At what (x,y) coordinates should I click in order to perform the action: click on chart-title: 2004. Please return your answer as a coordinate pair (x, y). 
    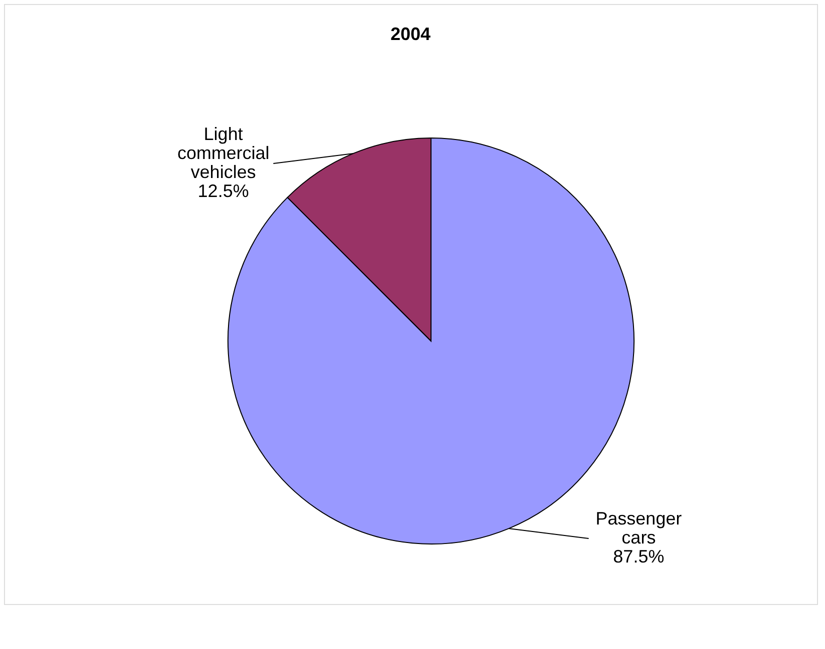
    Looking at the image, I should click on (410, 34).